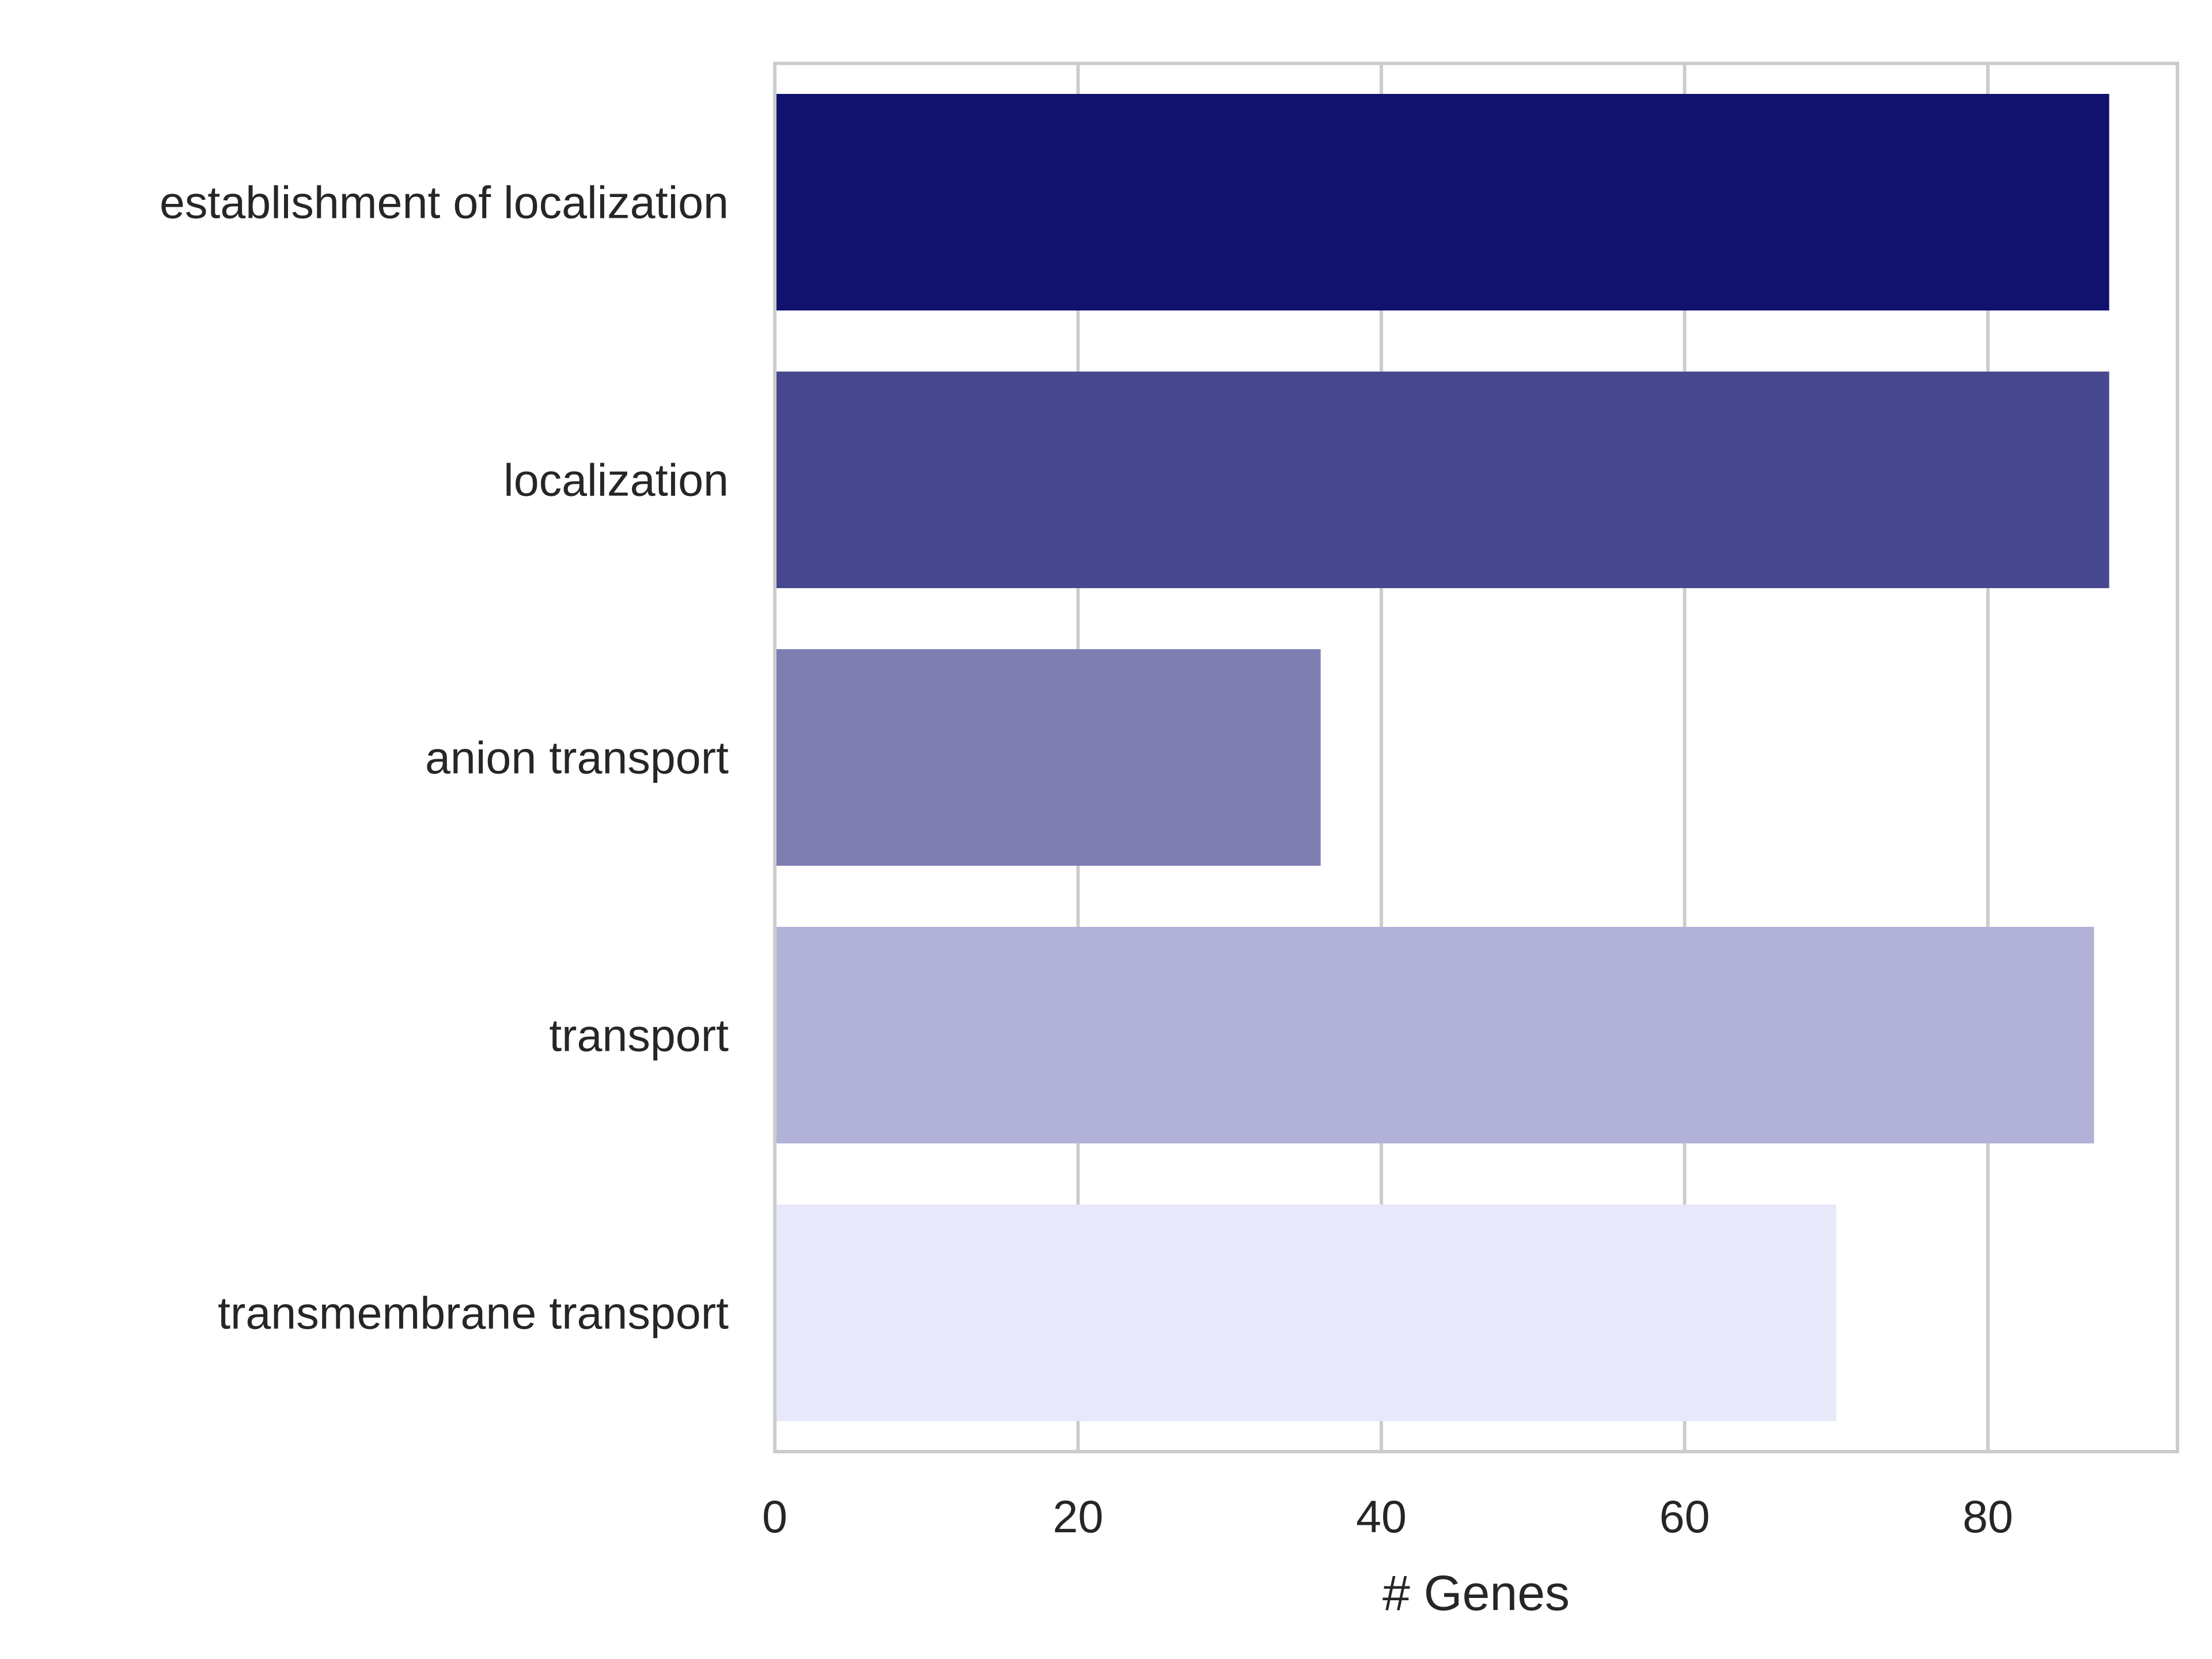 The height and width of the screenshot is (1659, 2212). Describe the element at coordinates (1078, 1516) in the screenshot. I see `x-tick-label: 20` at that location.